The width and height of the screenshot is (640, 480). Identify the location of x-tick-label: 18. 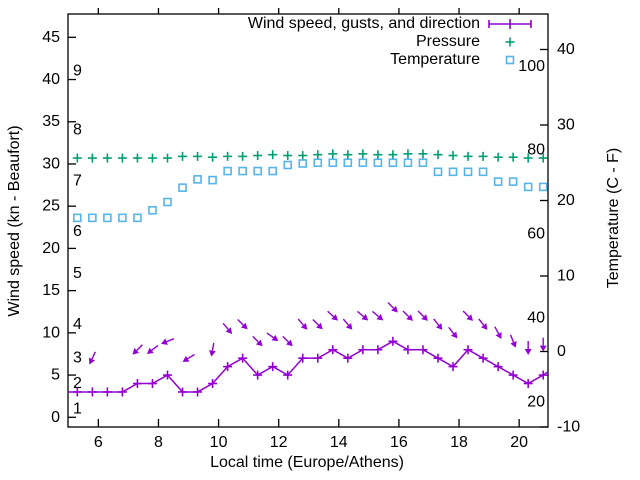
(459, 442).